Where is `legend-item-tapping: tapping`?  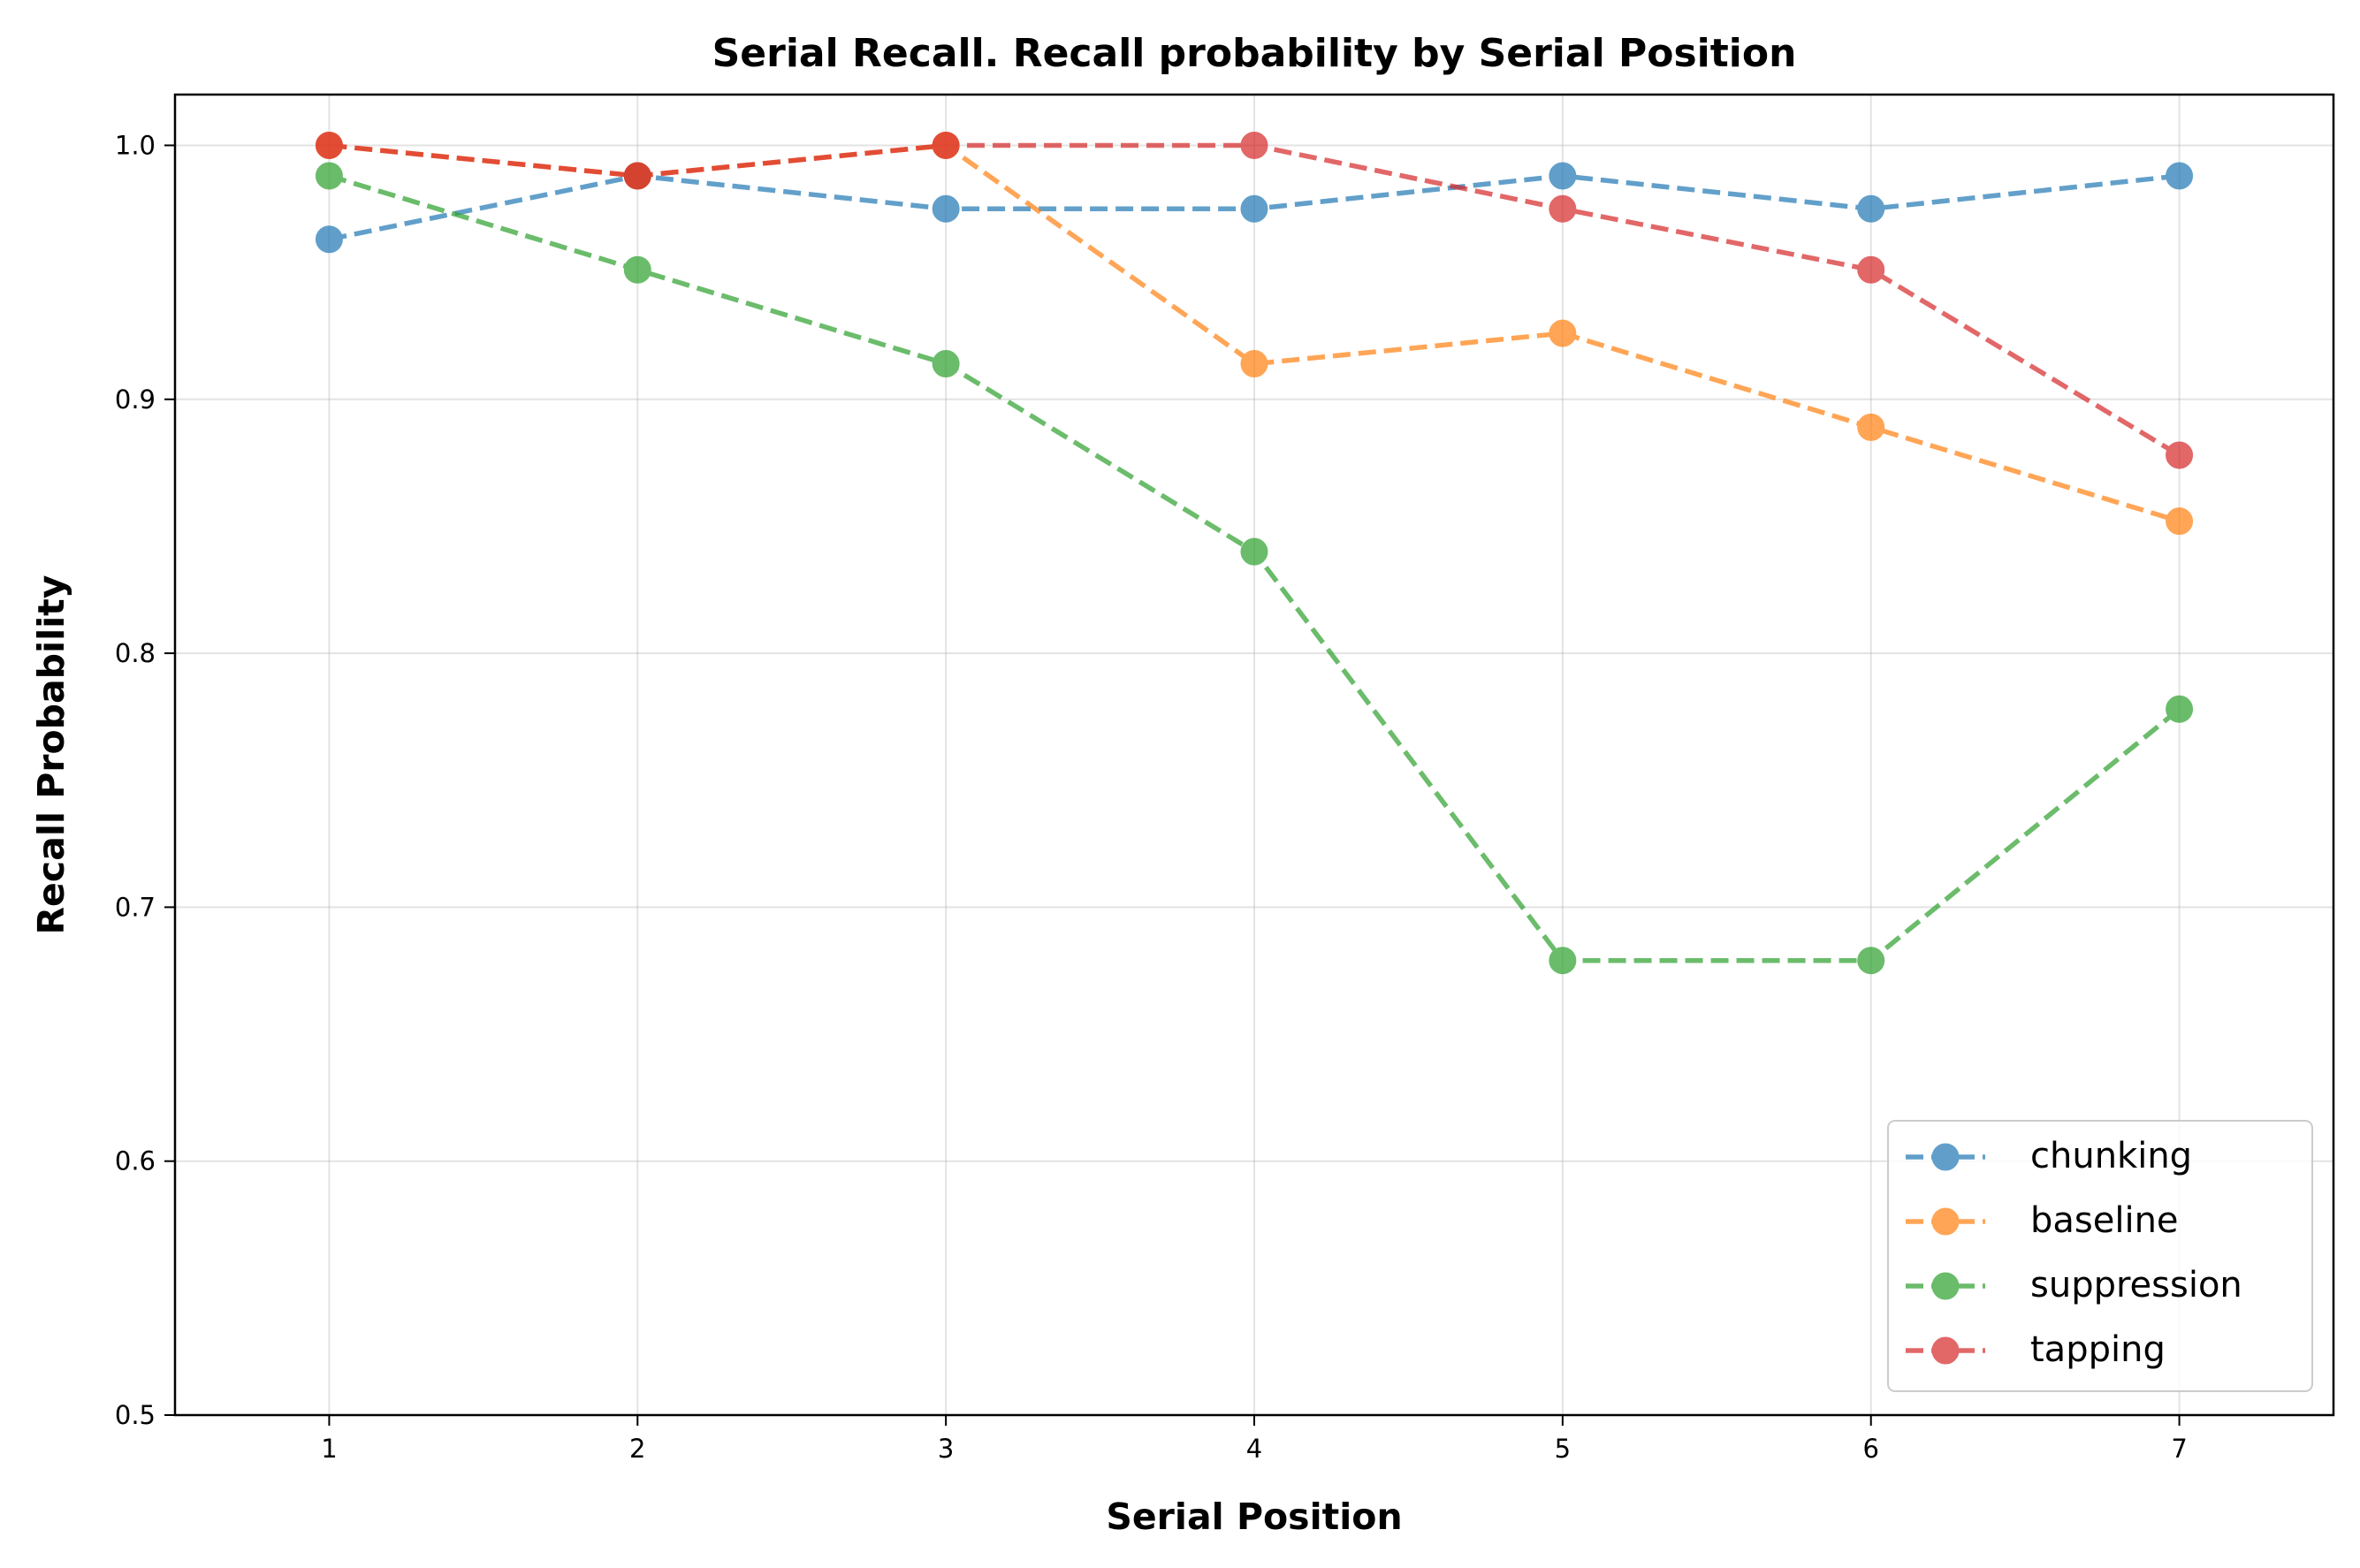 legend-item-tapping: tapping is located at coordinates (2036, 1350).